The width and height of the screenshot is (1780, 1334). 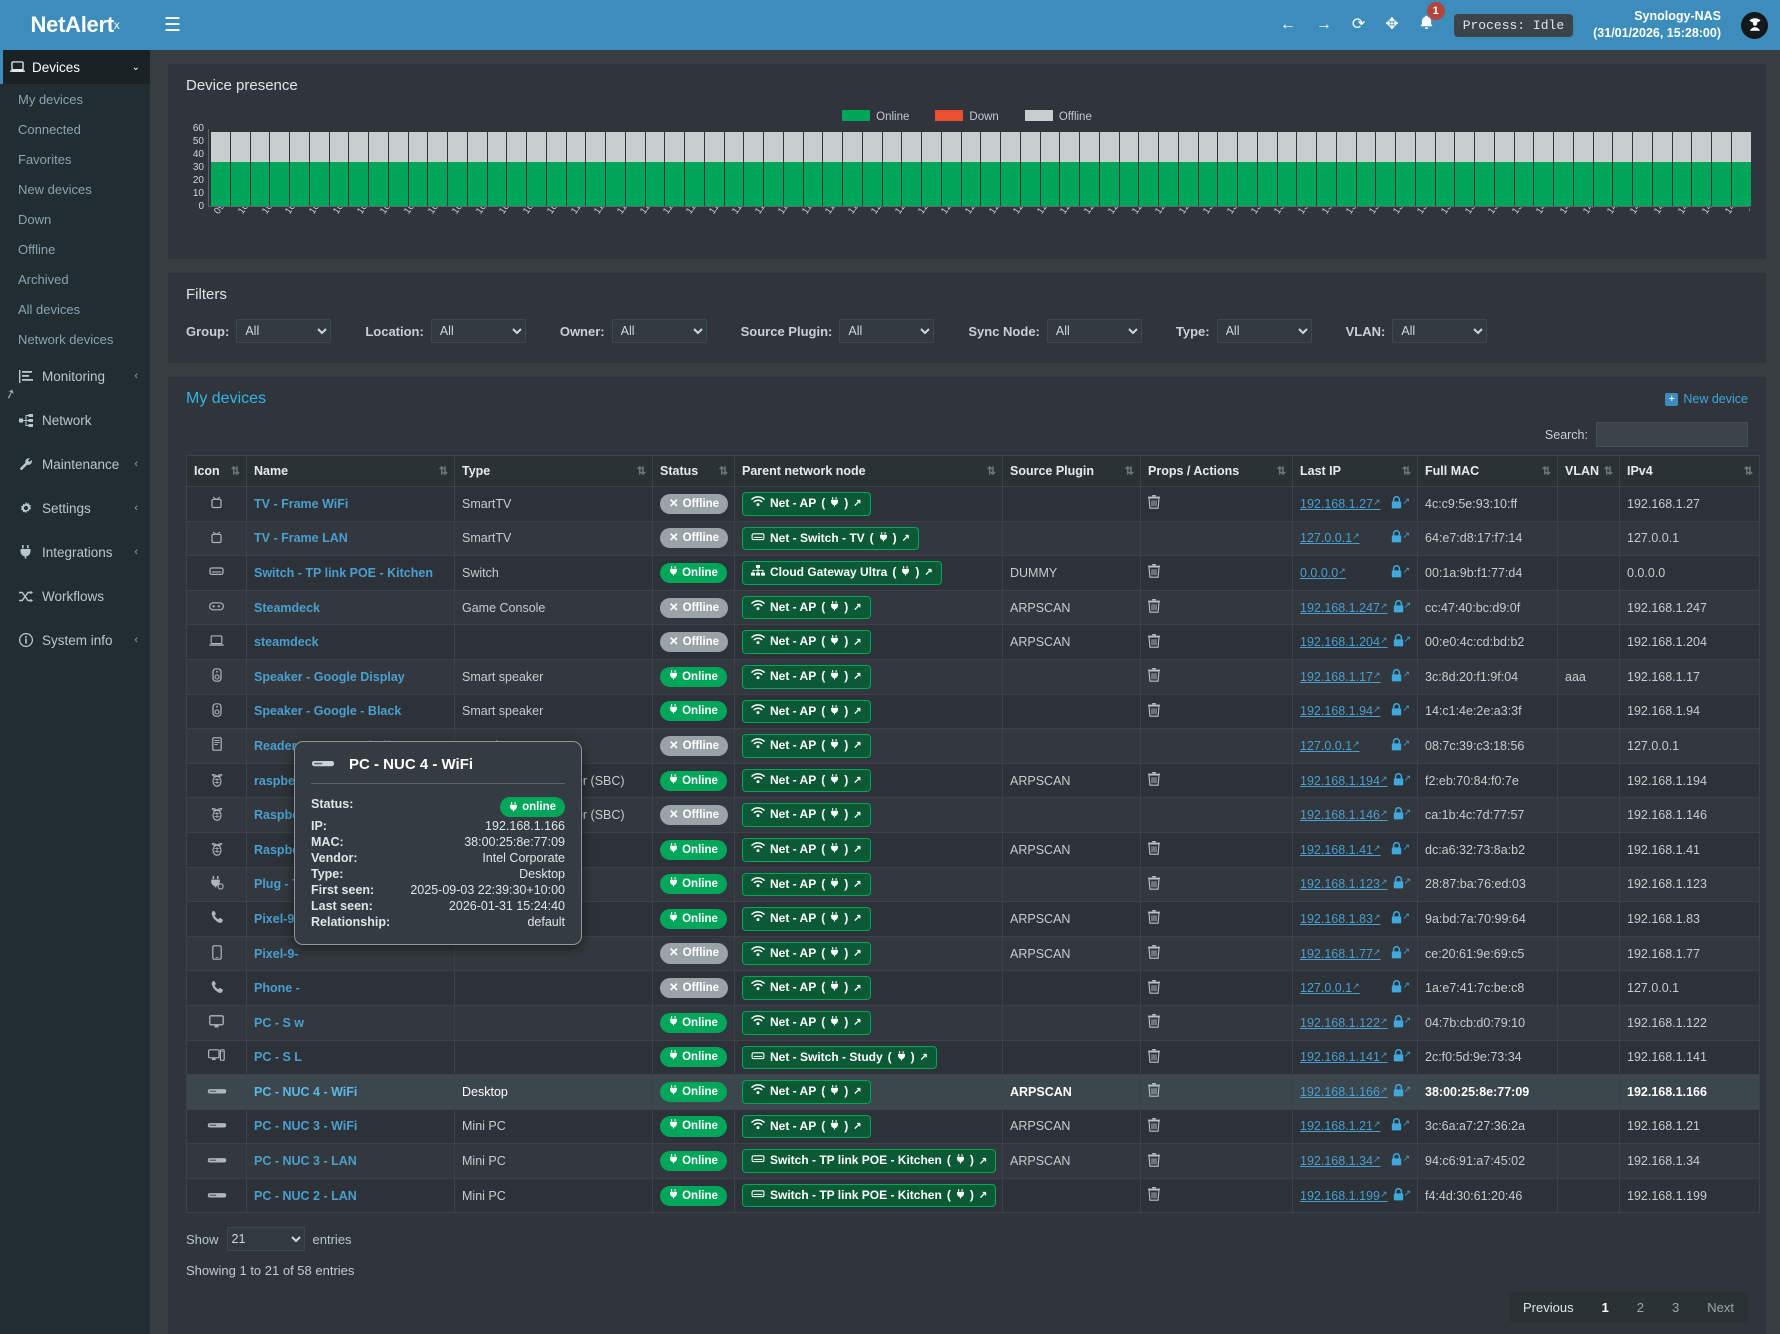 What do you see at coordinates (75, 189) in the screenshot?
I see `sidebar-item-new-devices: New devices` at bounding box center [75, 189].